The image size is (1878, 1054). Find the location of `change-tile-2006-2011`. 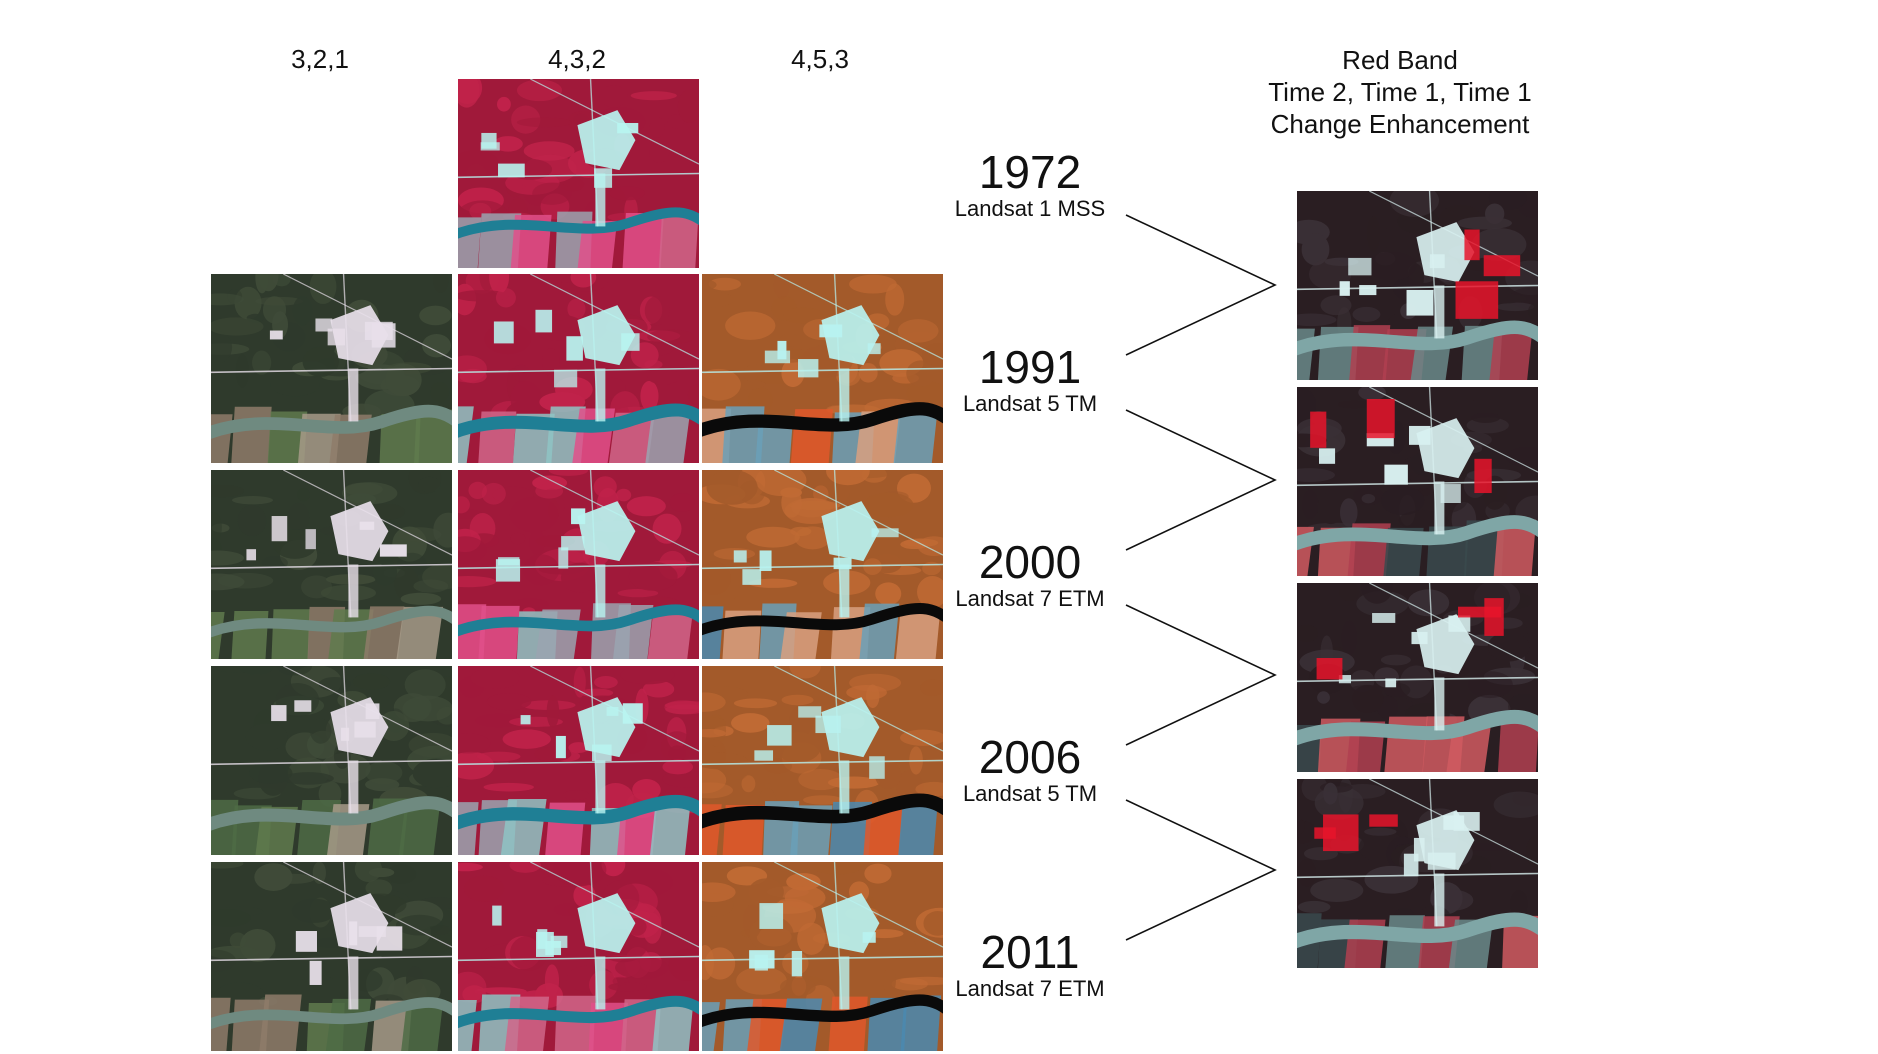

change-tile-2006-2011 is located at coordinates (1417, 873).